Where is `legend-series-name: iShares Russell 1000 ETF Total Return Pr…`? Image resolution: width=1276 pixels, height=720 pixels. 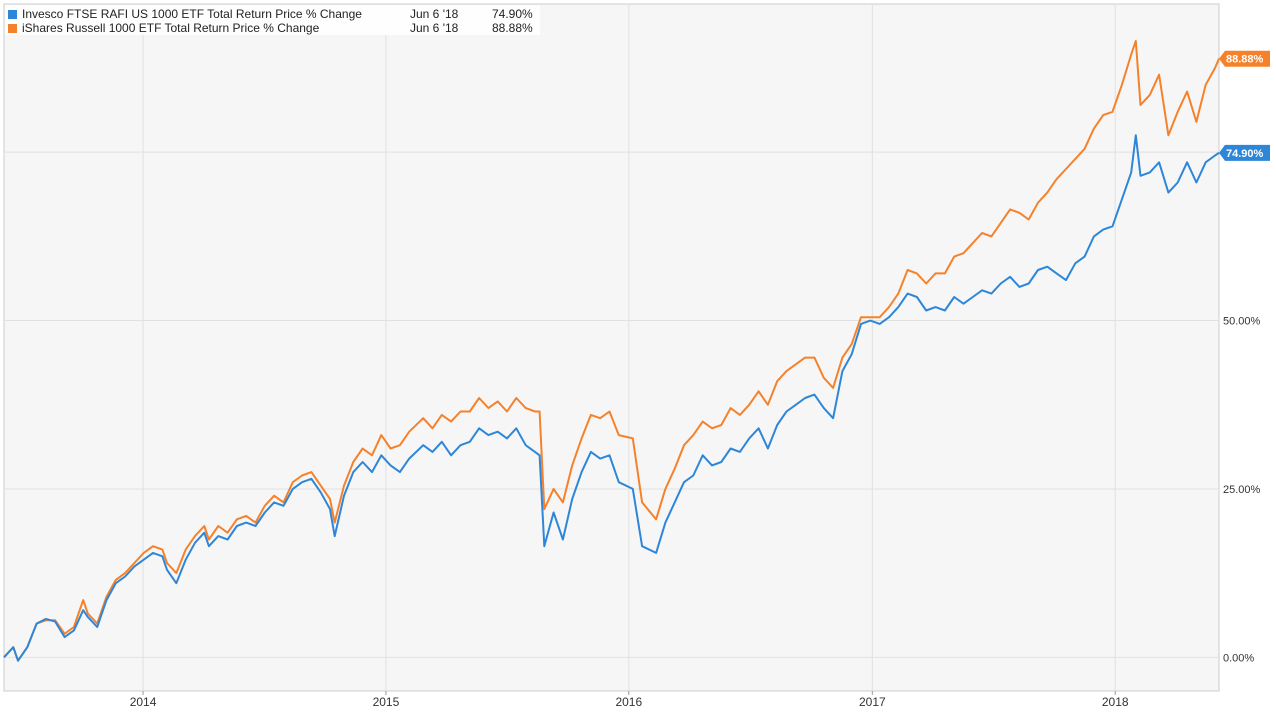 legend-series-name: iShares Russell 1000 ETF Total Return Pr… is located at coordinates (171, 28).